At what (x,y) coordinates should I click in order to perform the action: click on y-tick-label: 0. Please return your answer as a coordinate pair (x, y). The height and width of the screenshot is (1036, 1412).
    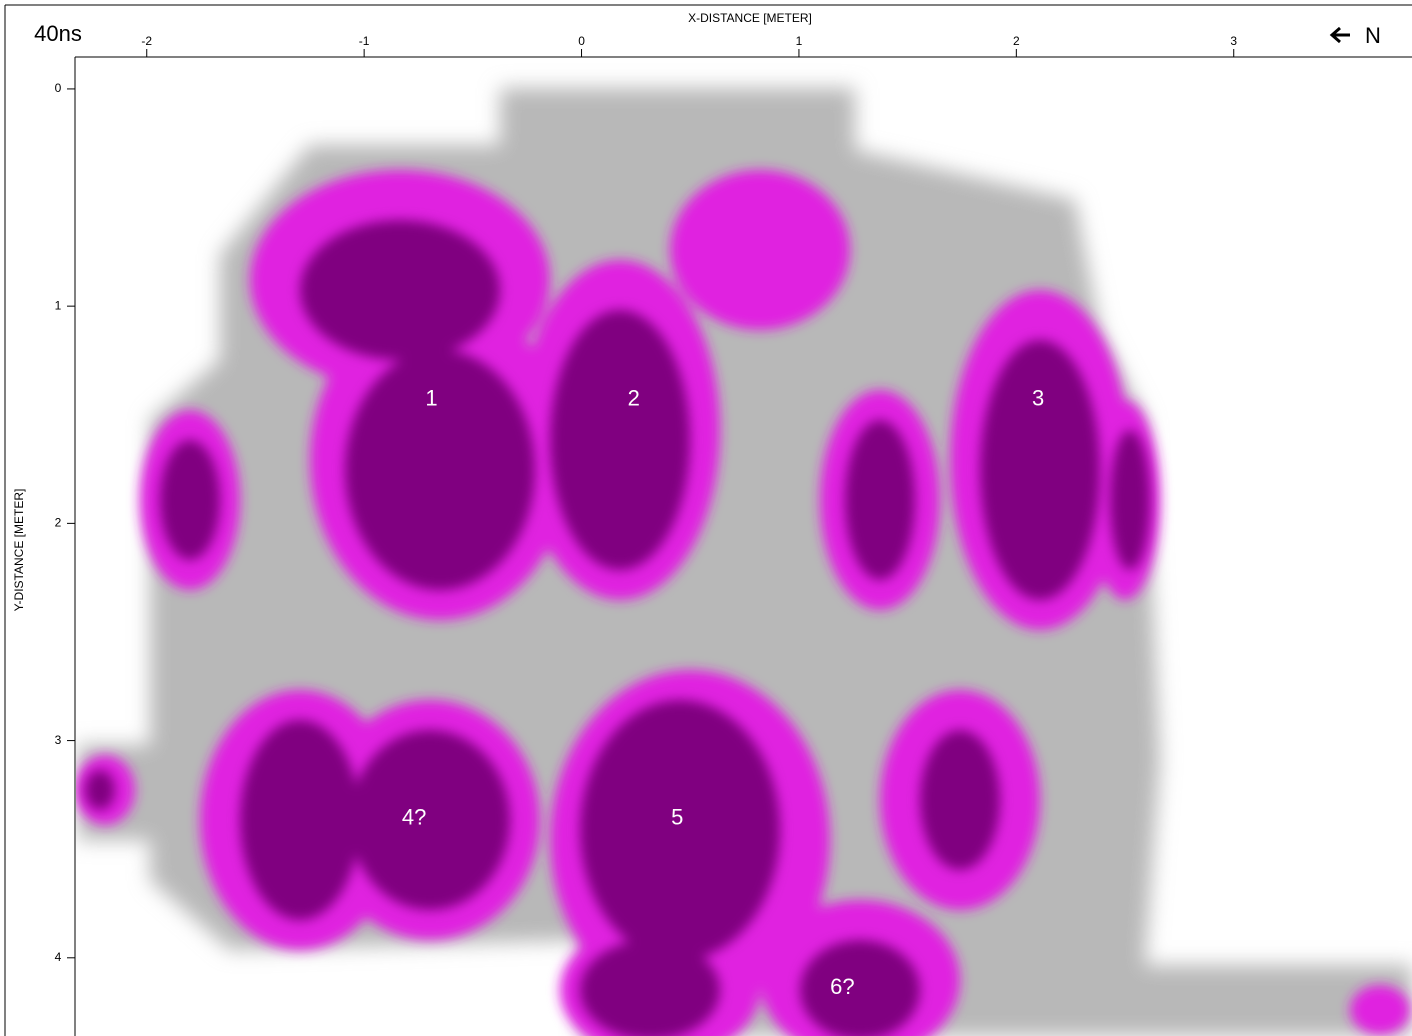
    Looking at the image, I should click on (58, 88).